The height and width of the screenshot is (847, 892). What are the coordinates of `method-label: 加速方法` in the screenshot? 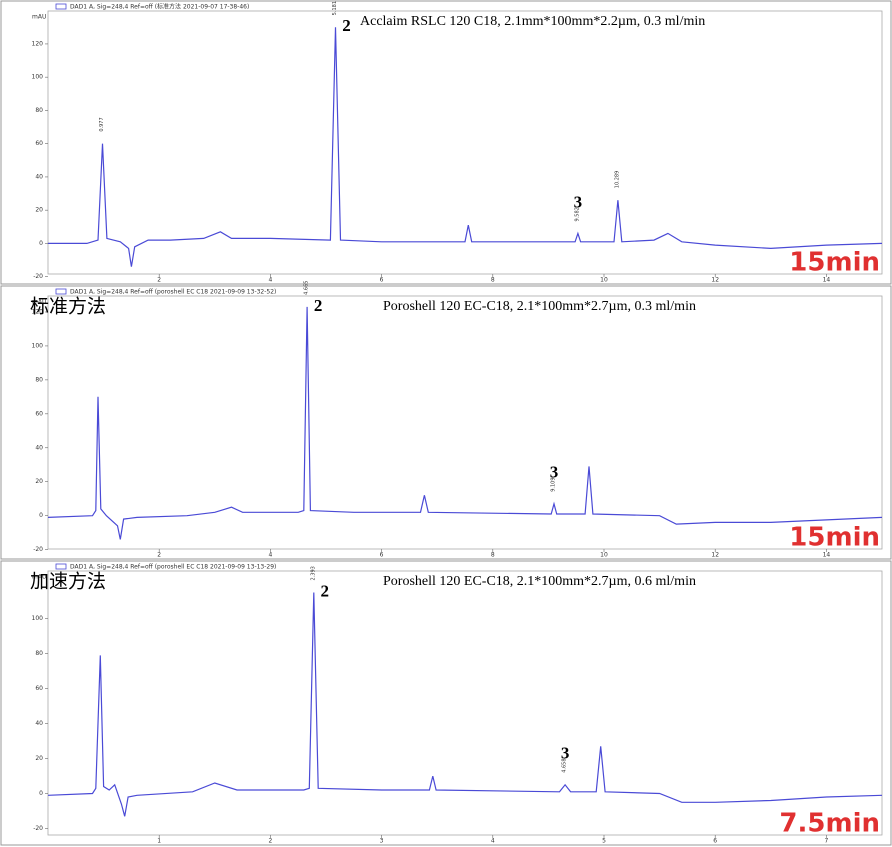 It's located at (68, 582).